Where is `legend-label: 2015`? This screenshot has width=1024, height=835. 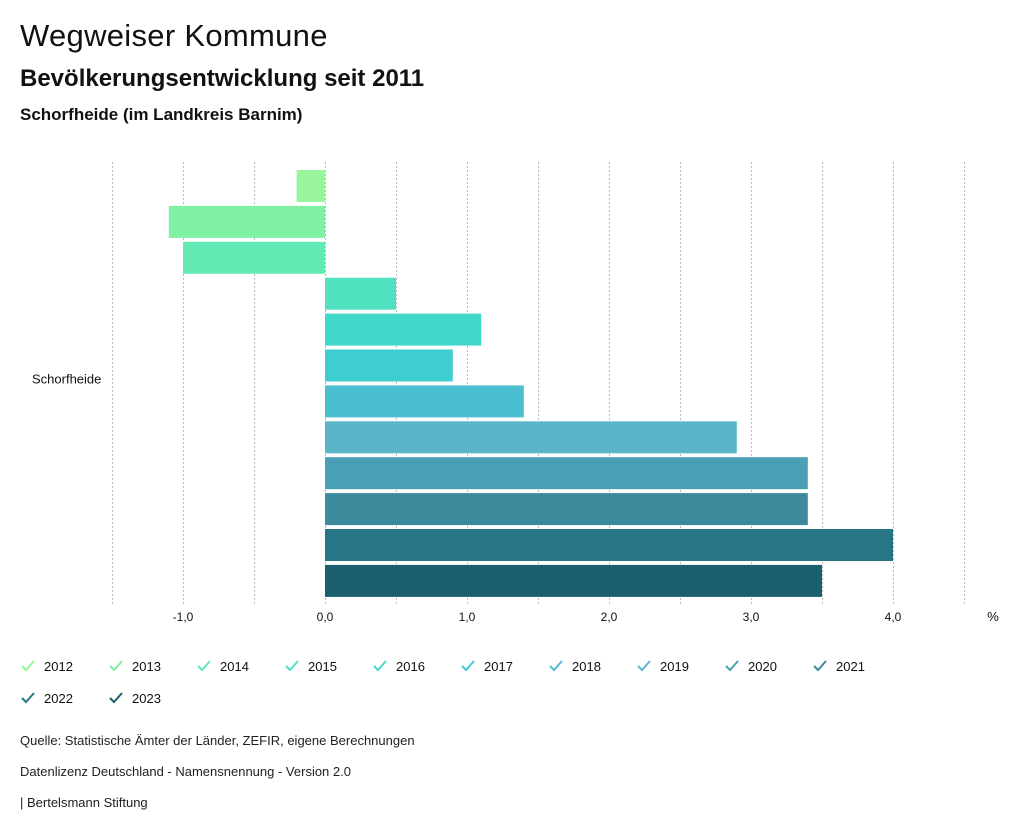 legend-label: 2015 is located at coordinates (322, 666).